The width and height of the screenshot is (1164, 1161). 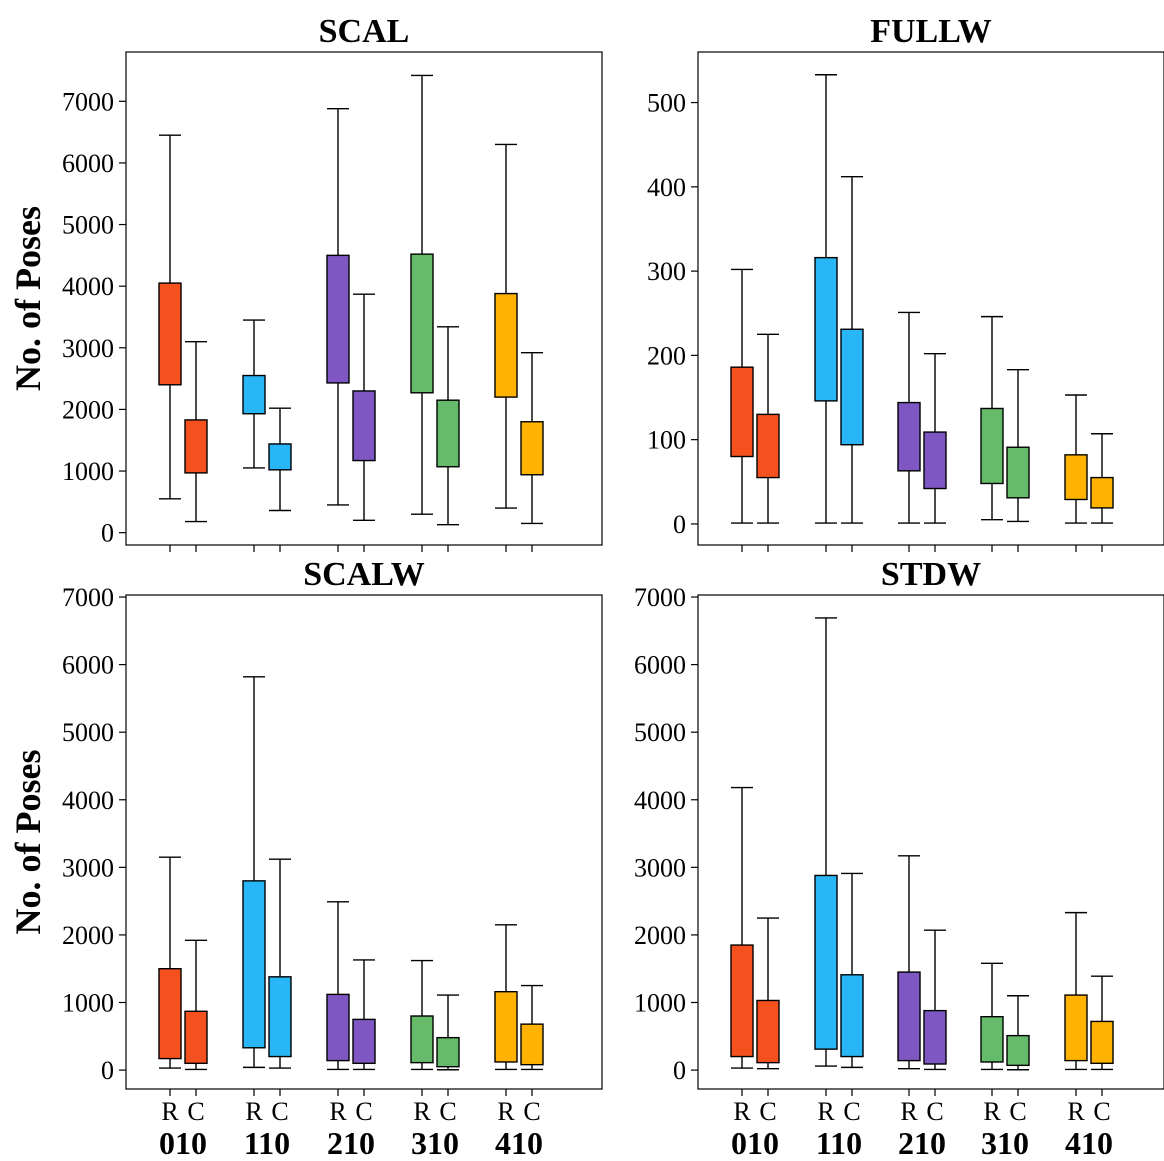 What do you see at coordinates (183, 1143) in the screenshot?
I see `group-label-010: 010` at bounding box center [183, 1143].